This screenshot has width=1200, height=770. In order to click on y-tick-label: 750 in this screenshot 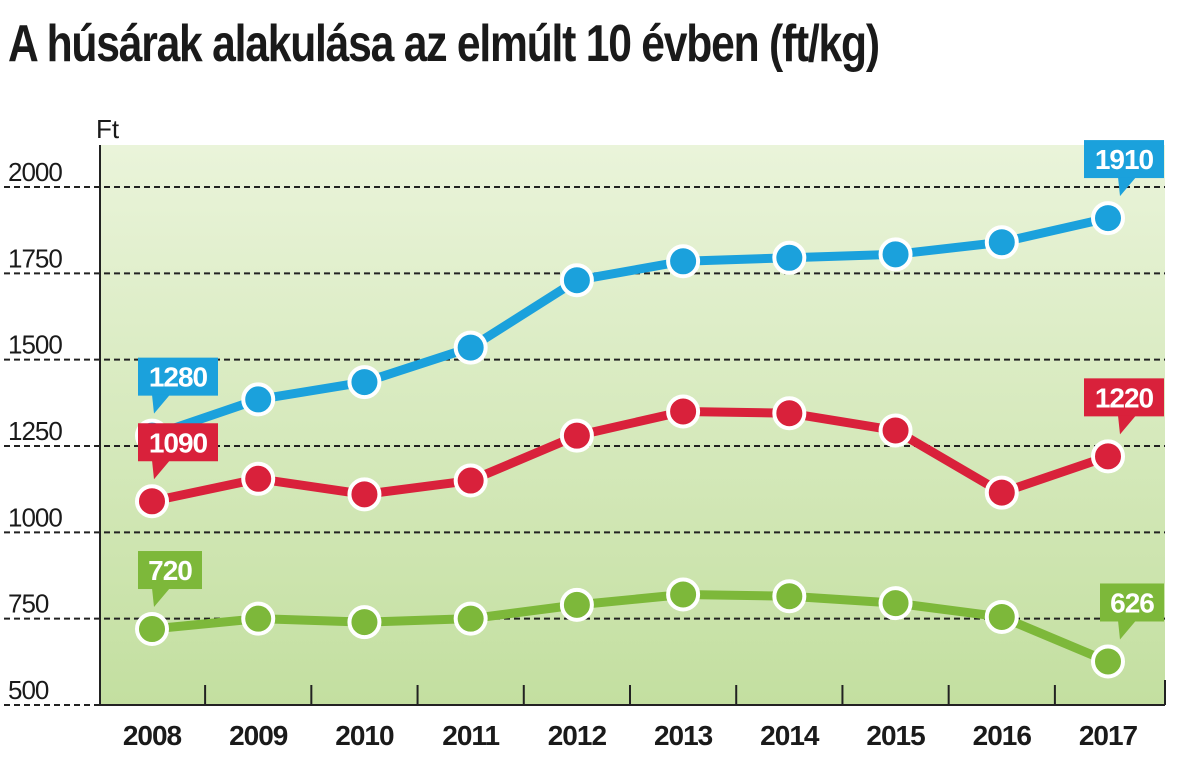, I will do `click(28, 604)`.